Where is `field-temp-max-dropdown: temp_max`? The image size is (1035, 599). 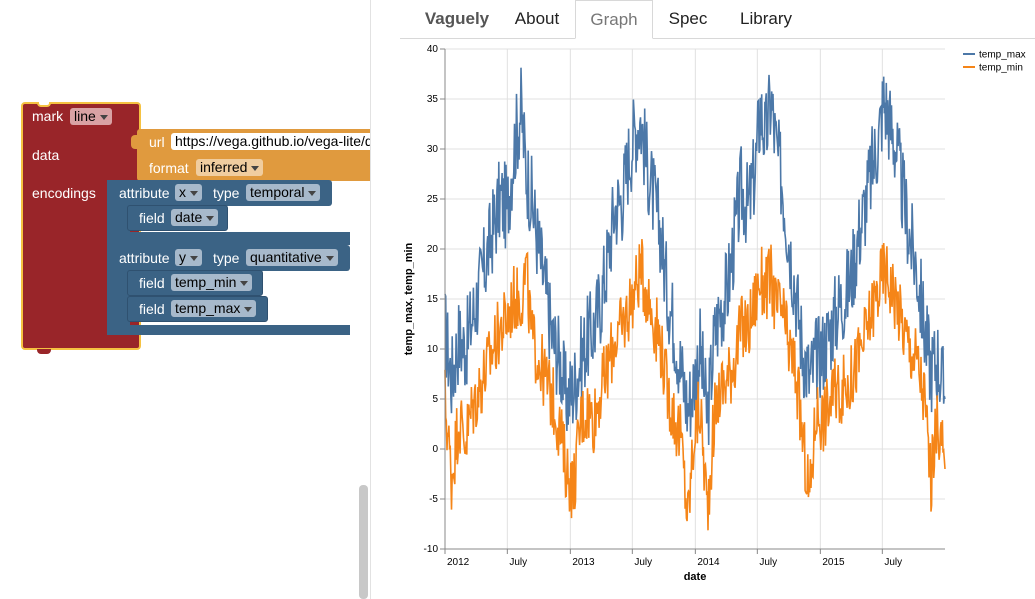 field-temp-max-dropdown: temp_max is located at coordinates (214, 308).